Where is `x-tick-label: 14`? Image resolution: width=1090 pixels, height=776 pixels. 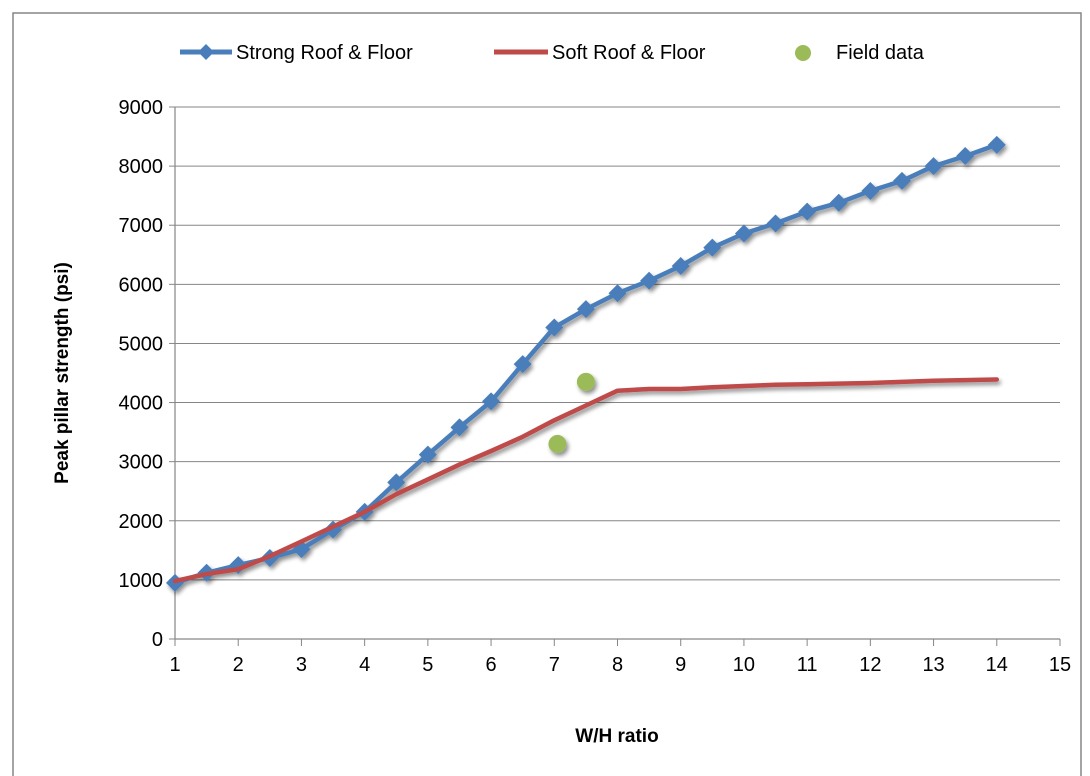 x-tick-label: 14 is located at coordinates (997, 665).